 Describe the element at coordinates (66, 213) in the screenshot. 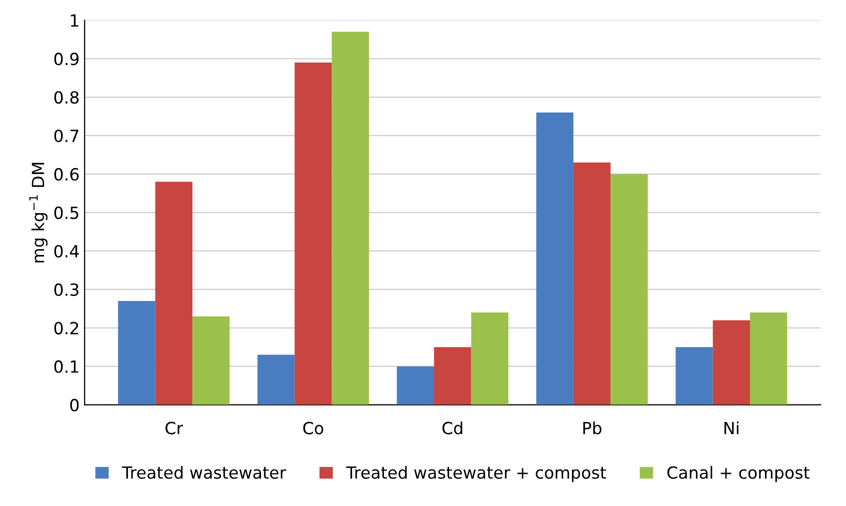

I see `y-tick-label: 0.5` at that location.